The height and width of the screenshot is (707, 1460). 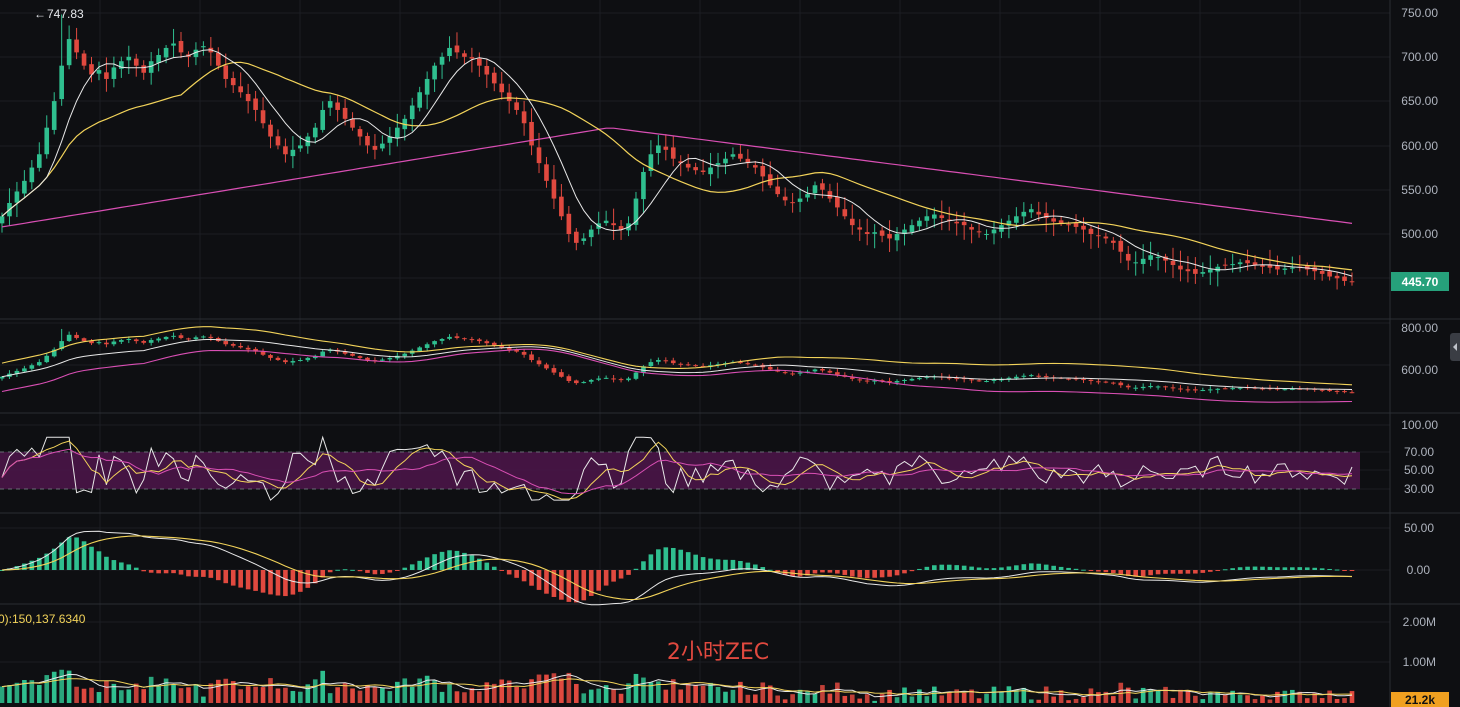 I want to click on secondary-price-panel, so click(x=677, y=364).